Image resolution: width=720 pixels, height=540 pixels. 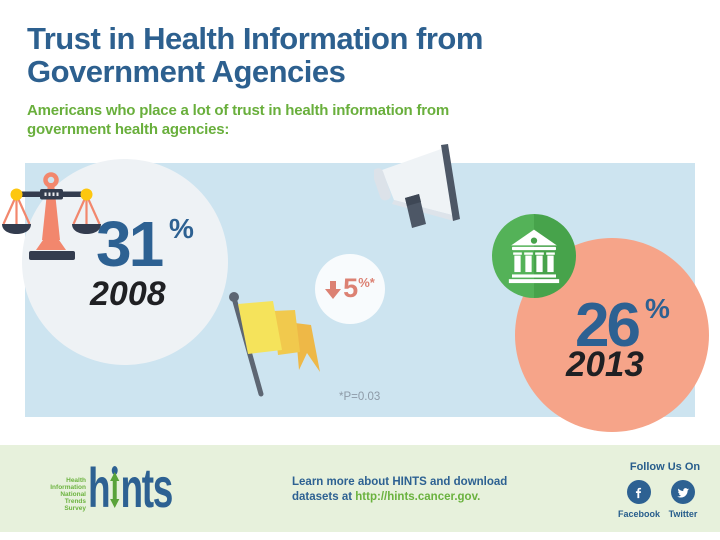 I want to click on page-title-line2: Government Agencies, so click(x=186, y=71).